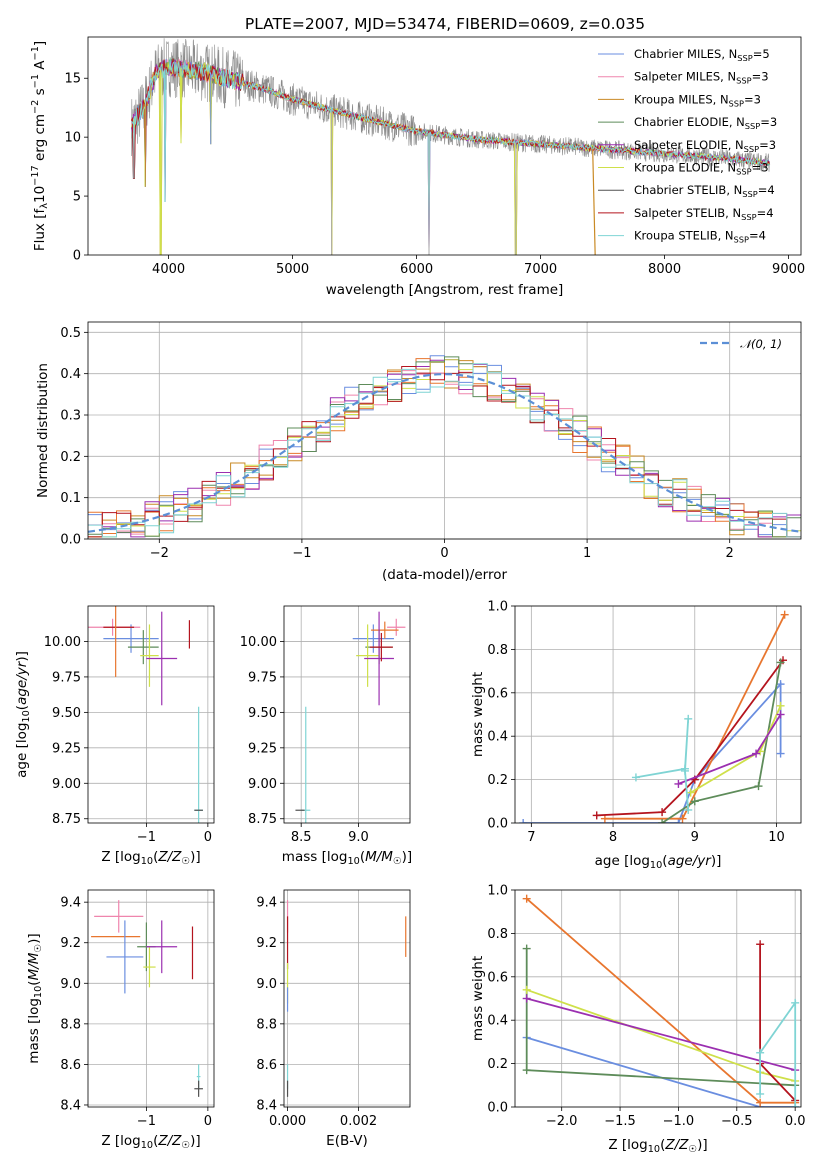 This screenshot has width=819, height=1170. Describe the element at coordinates (70, 374) in the screenshot. I see `y-tick-label: 0.4` at that location.